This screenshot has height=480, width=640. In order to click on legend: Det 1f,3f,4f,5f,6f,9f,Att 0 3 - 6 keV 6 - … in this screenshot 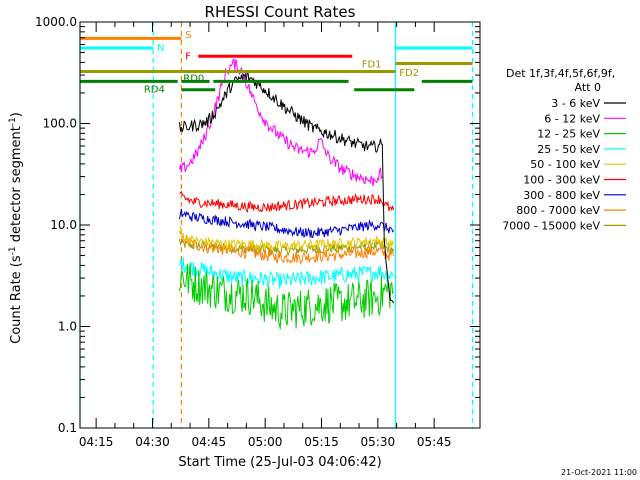, I will do `click(564, 149)`.